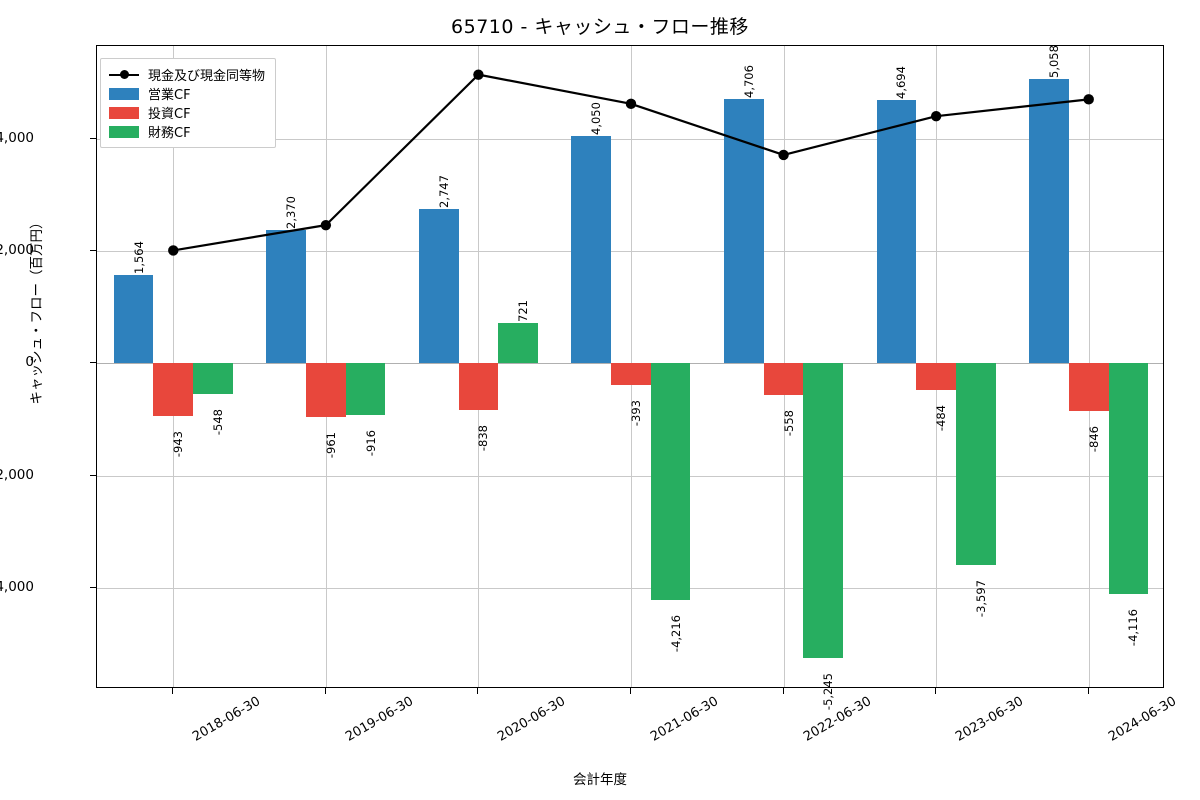 The height and width of the screenshot is (800, 1200). I want to click on y-tick-label: 2,000, so click(17, 249).